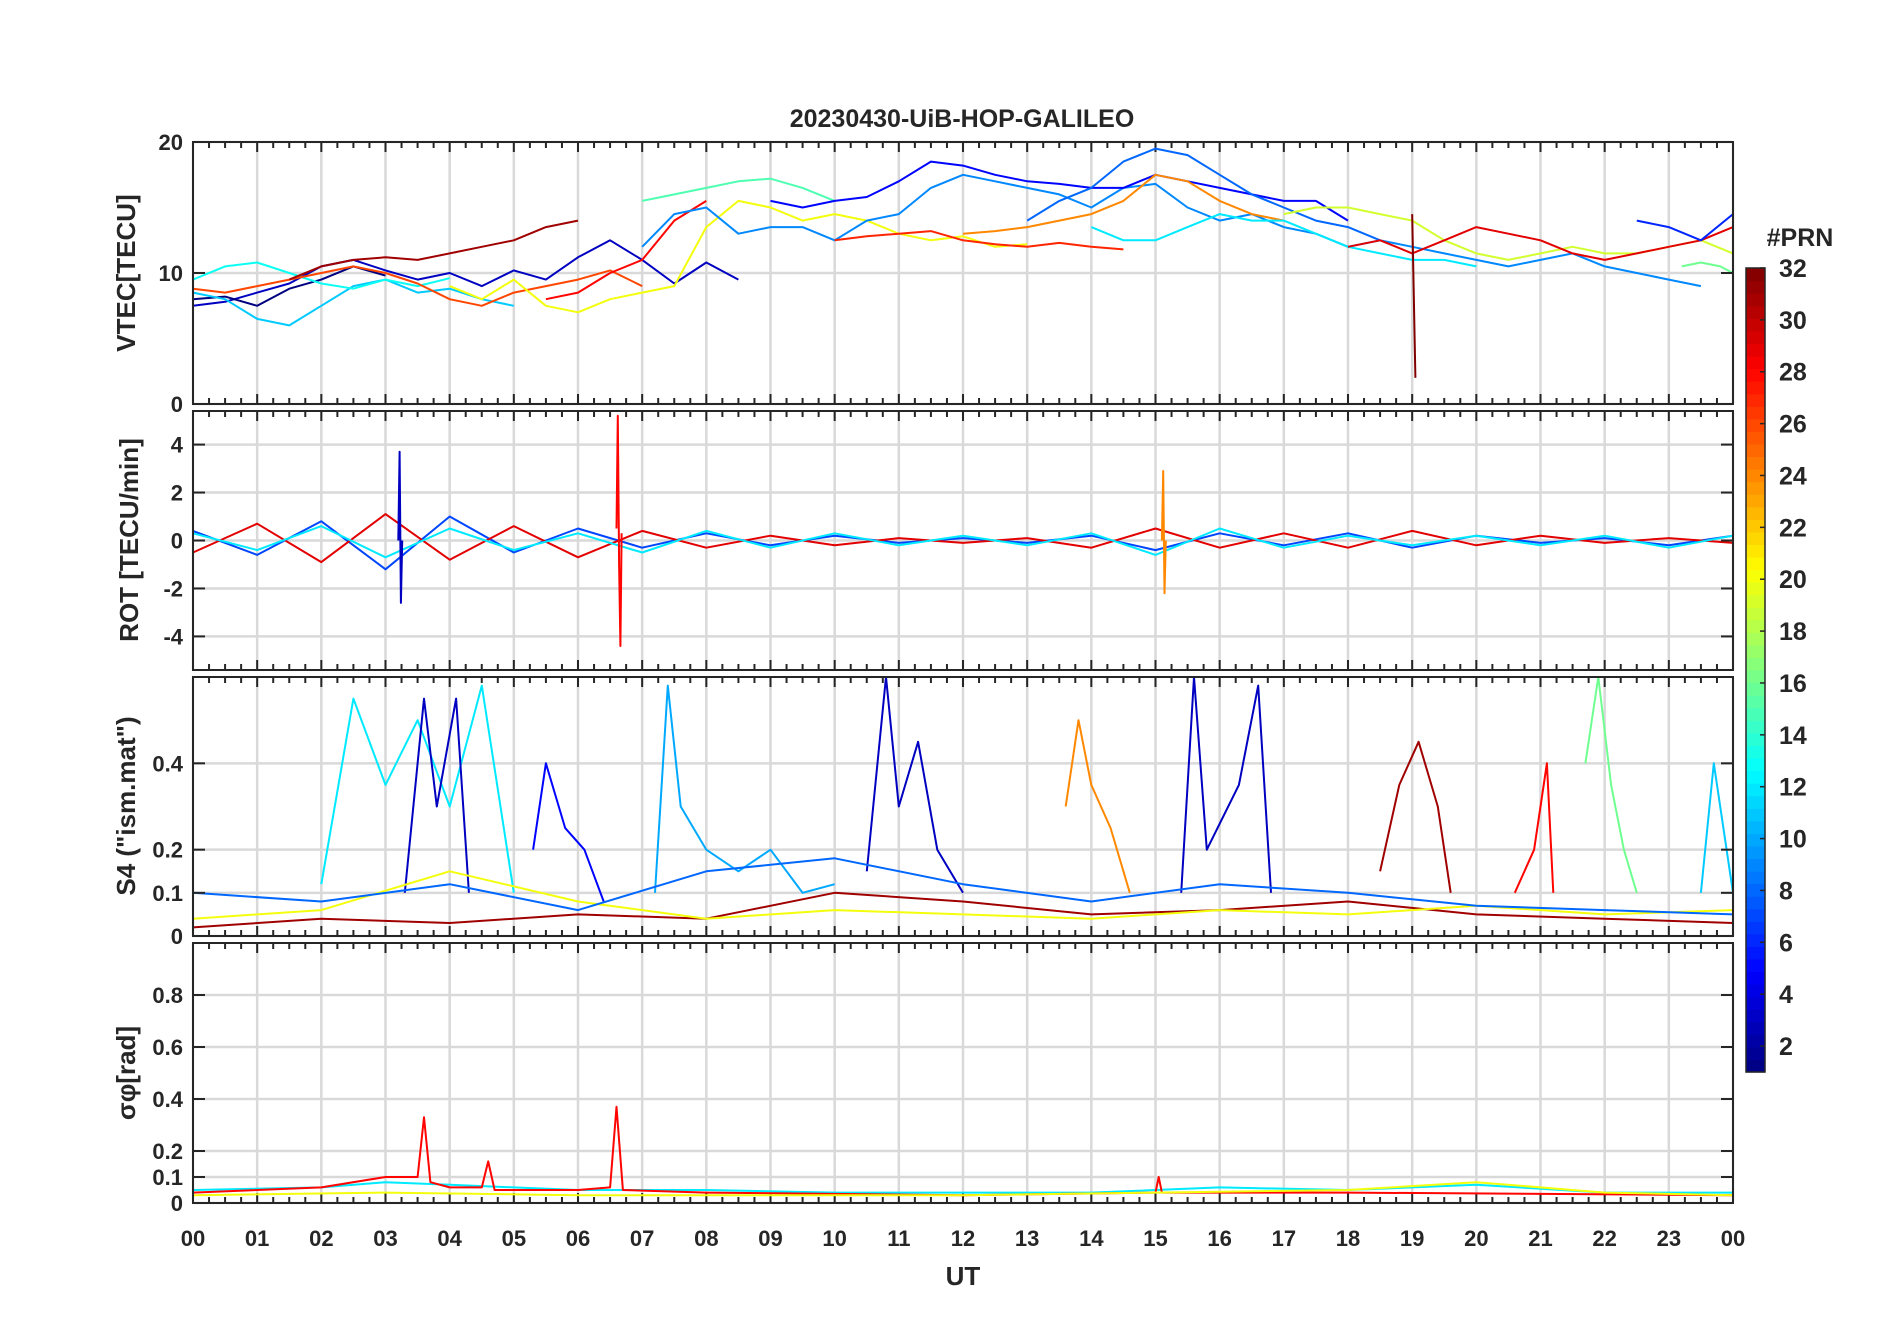 Image resolution: width=1902 pixels, height=1330 pixels. I want to click on y-tick-label: 4, so click(177, 445).